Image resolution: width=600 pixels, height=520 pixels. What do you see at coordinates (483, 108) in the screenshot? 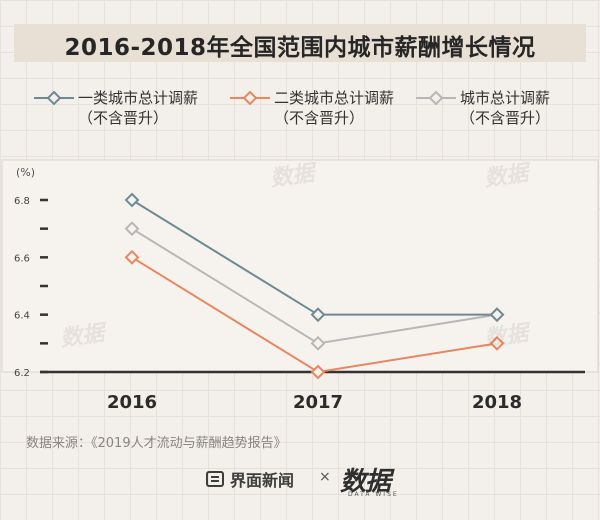
I see `legend-item-all: 城市总计调薪 （不含晋升）` at bounding box center [483, 108].